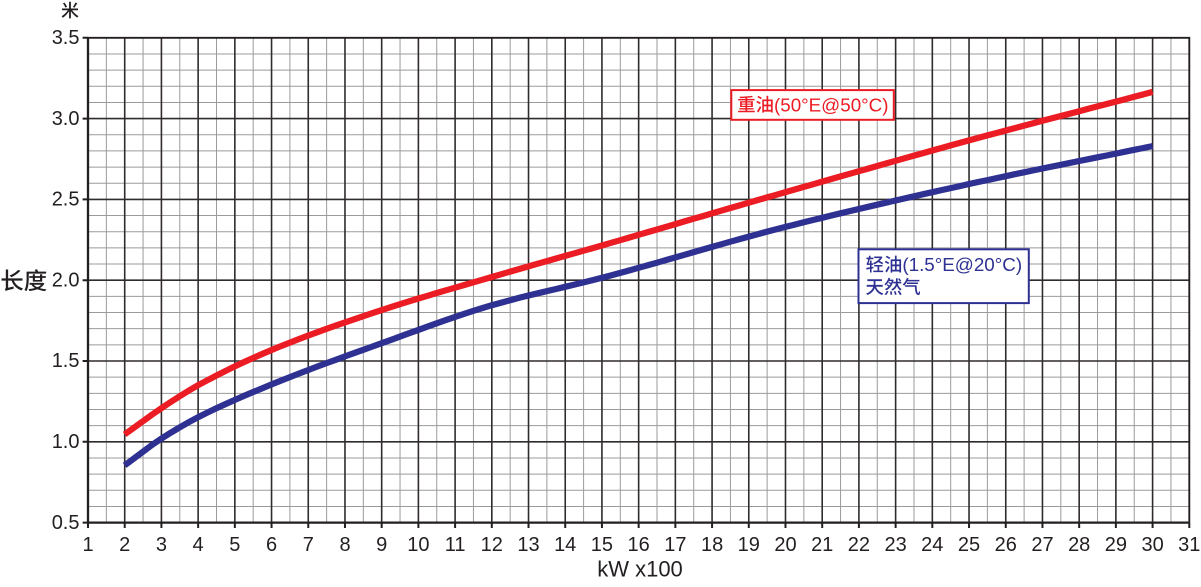 This screenshot has width=1201, height=587. I want to click on svg-text: 27, so click(1042, 545).